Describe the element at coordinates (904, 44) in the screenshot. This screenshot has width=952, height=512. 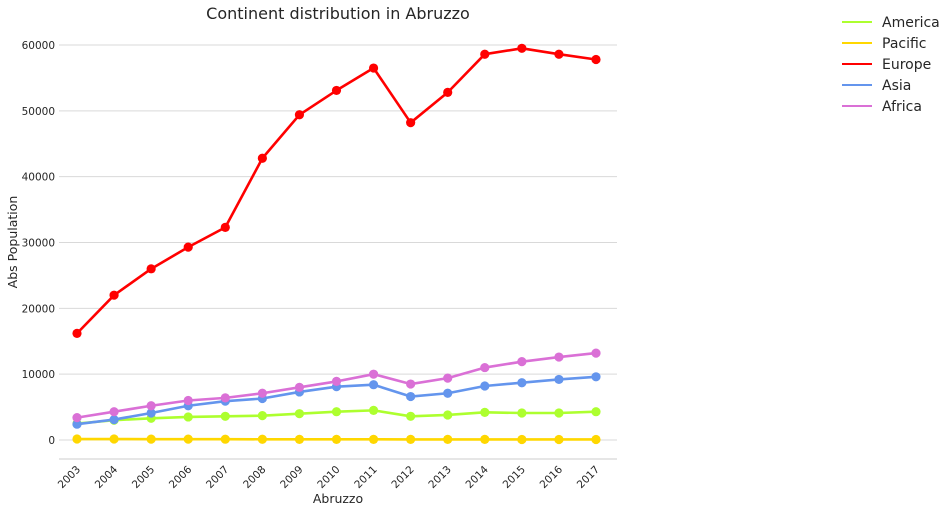
I see `legend-label: Pacific` at that location.